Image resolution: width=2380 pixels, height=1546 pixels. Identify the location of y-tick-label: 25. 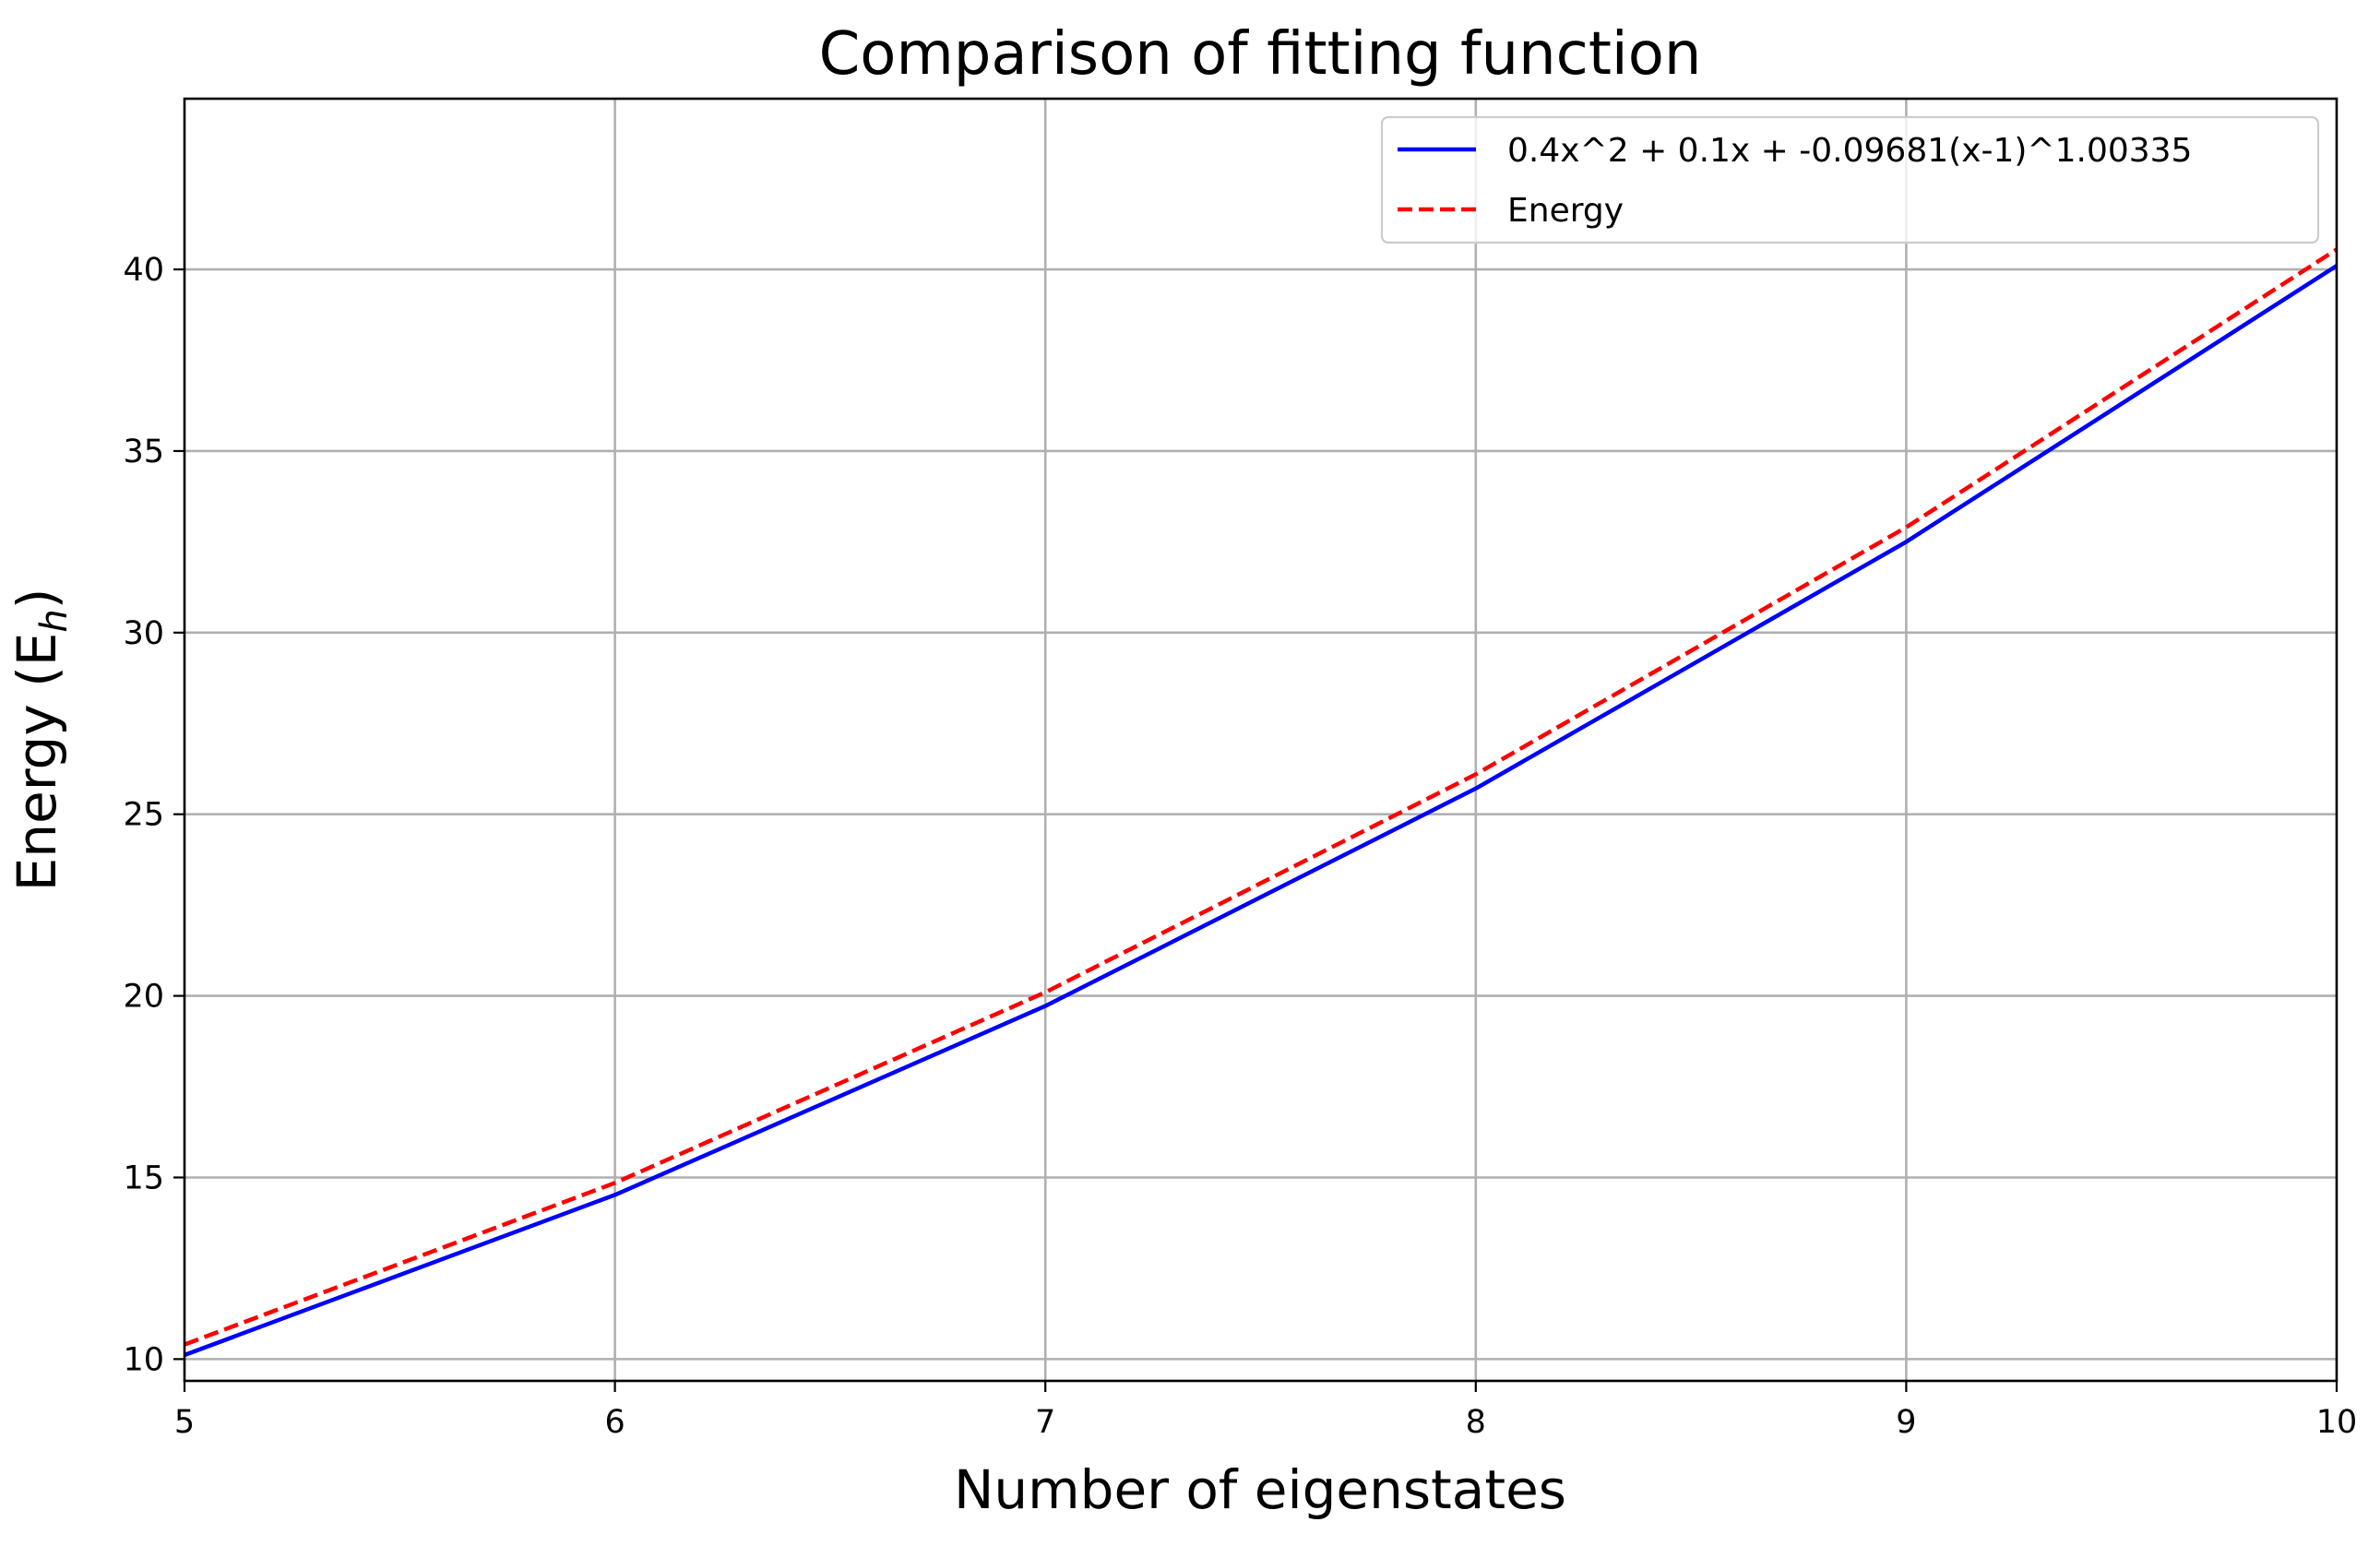
(143, 815).